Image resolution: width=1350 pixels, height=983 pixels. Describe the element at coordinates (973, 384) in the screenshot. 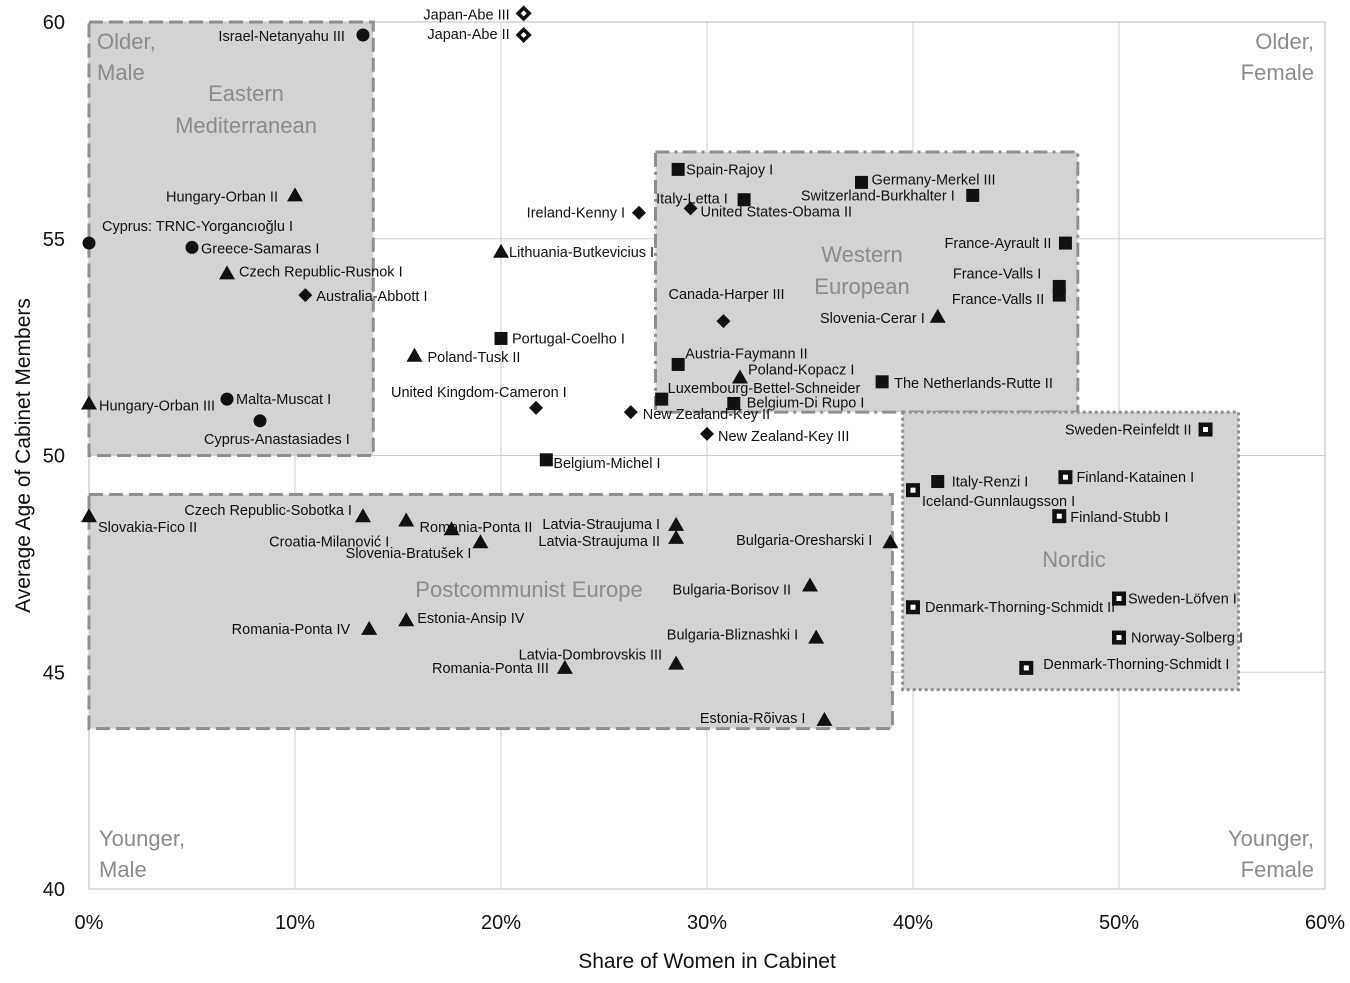

I see `point-label: The Netherlands-Rutte II` at that location.